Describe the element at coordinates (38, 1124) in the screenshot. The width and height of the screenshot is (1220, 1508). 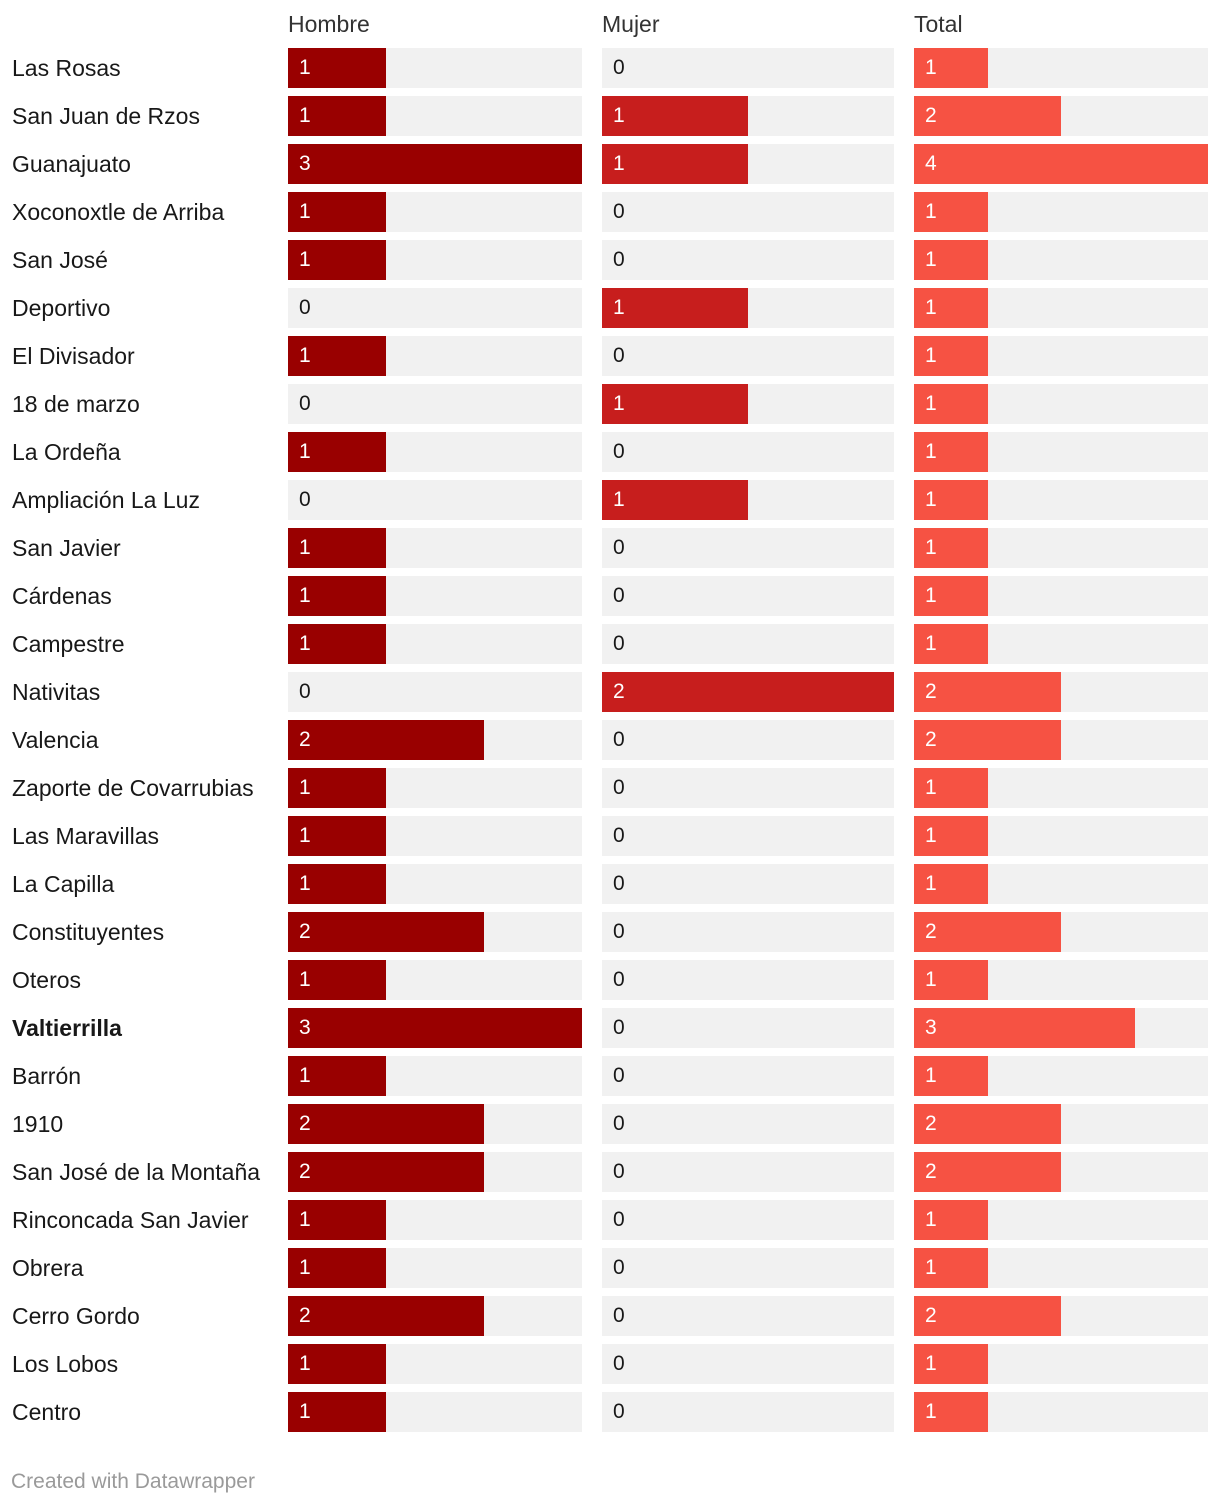
I see `row-label: 1910` at that location.